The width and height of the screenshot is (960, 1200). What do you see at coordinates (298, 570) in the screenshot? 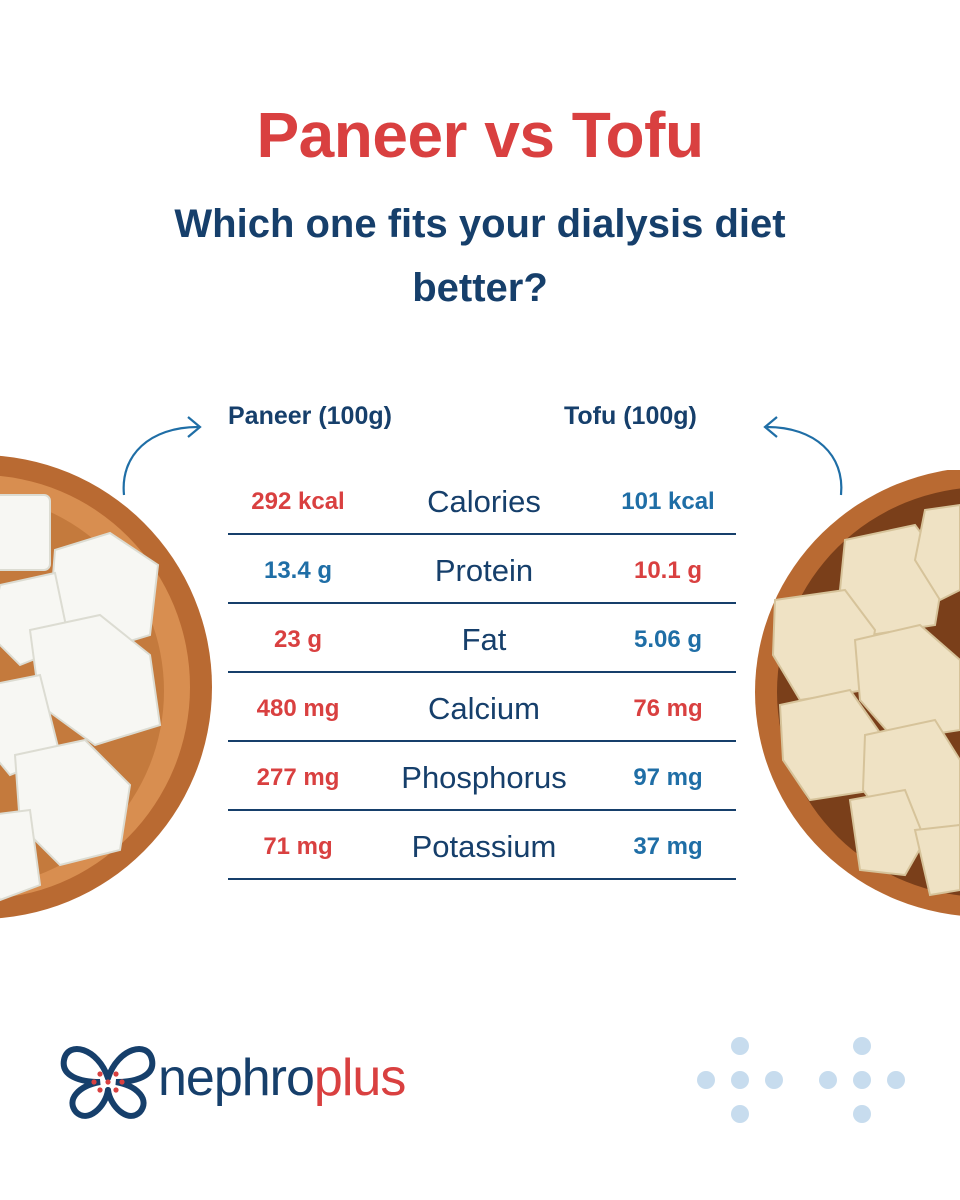
I see `paneer-value: 13.4 g` at bounding box center [298, 570].